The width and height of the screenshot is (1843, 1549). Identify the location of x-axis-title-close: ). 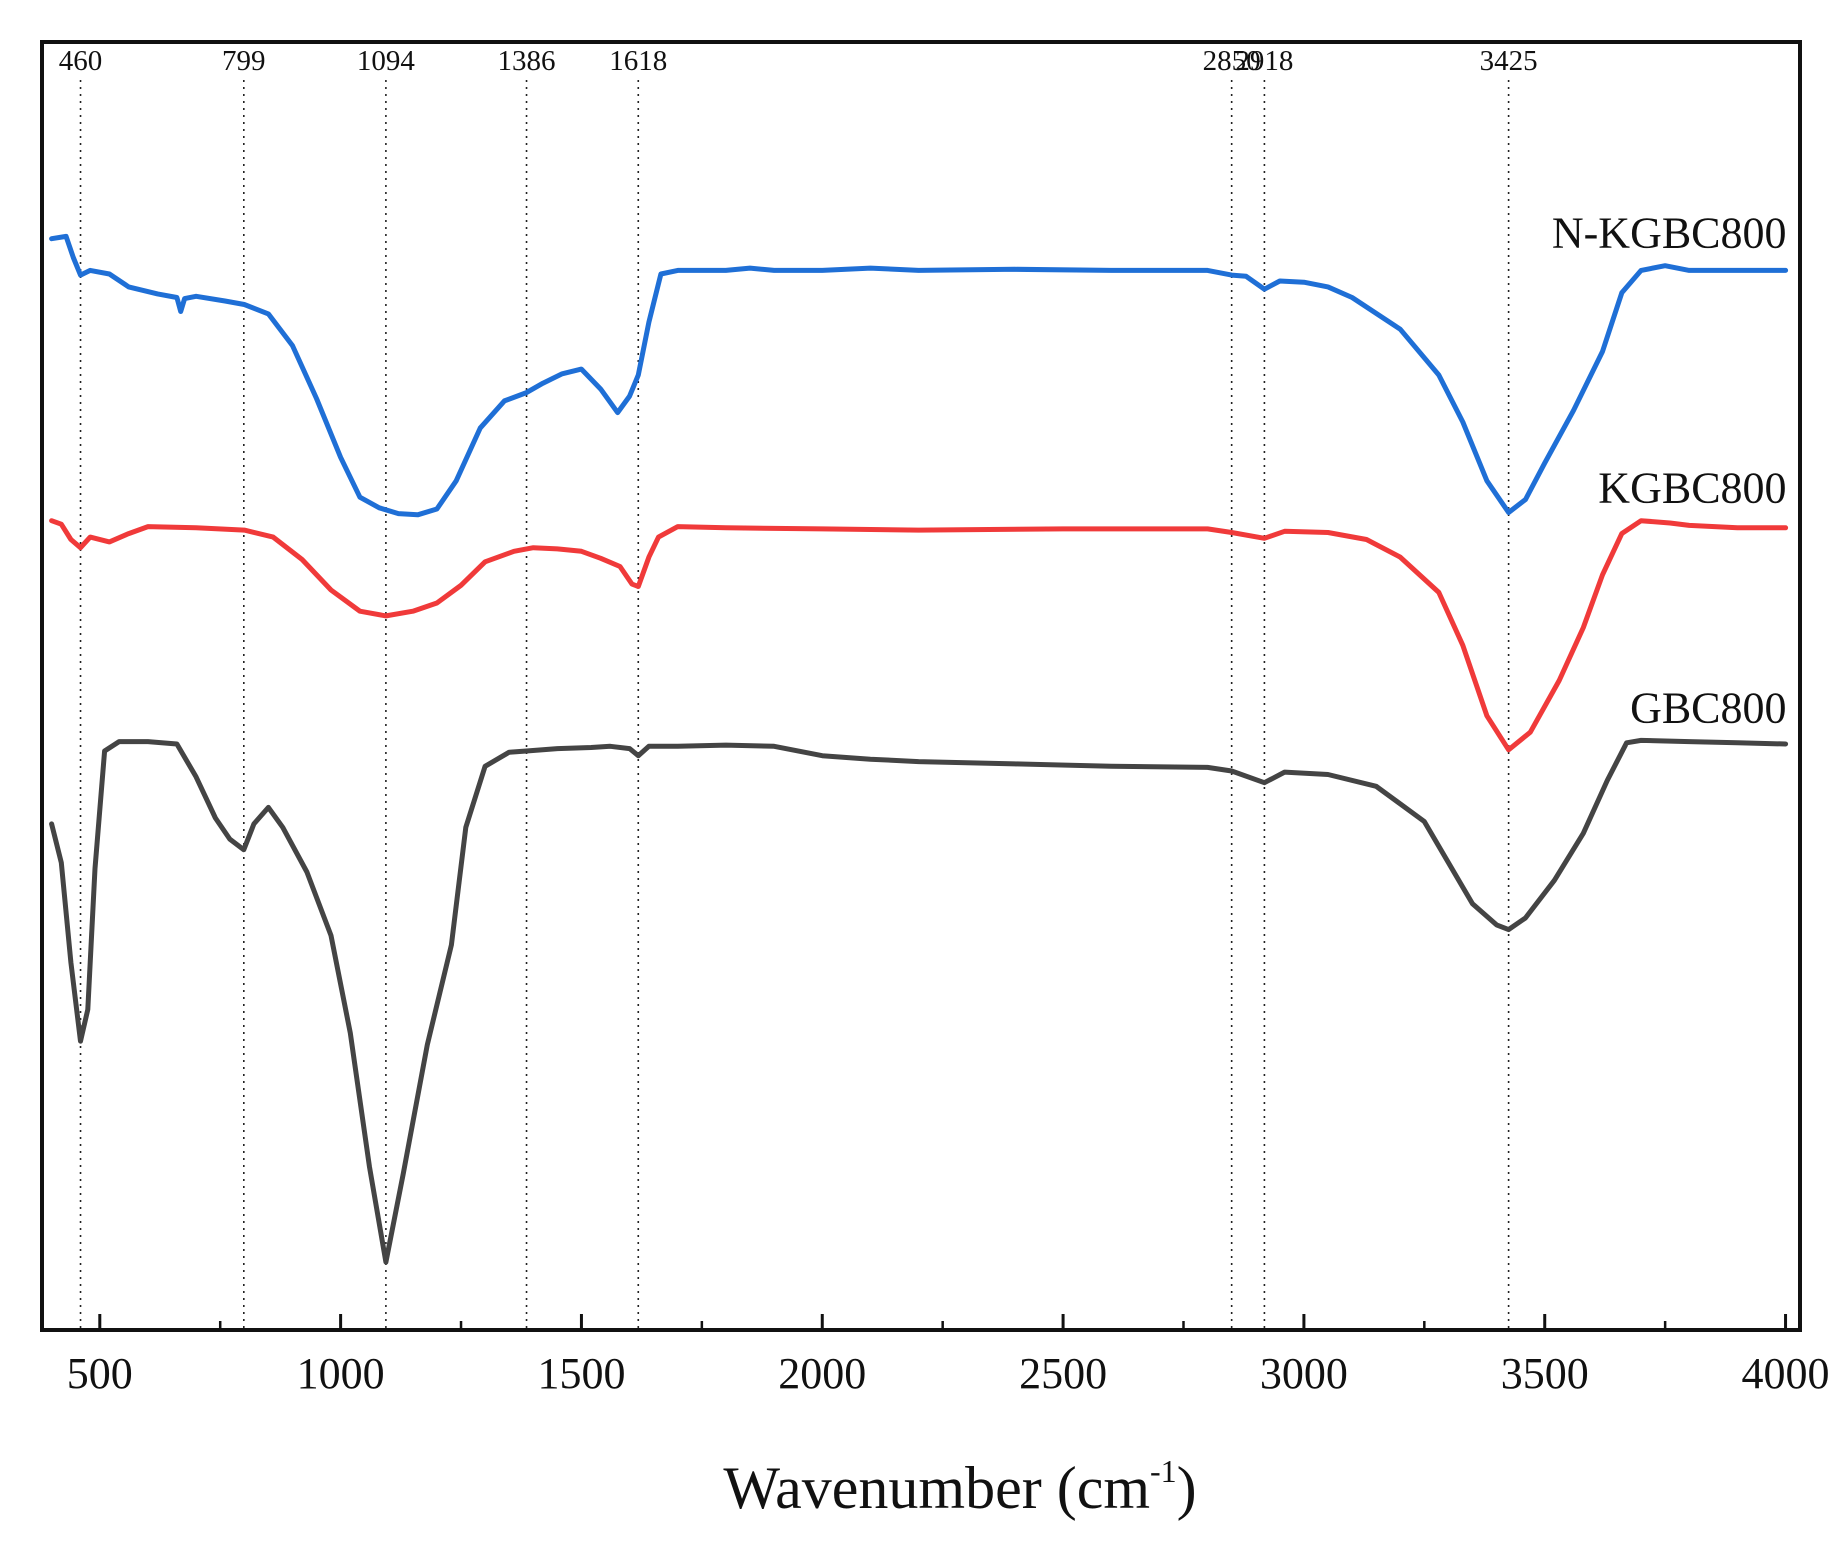
(1187, 1488).